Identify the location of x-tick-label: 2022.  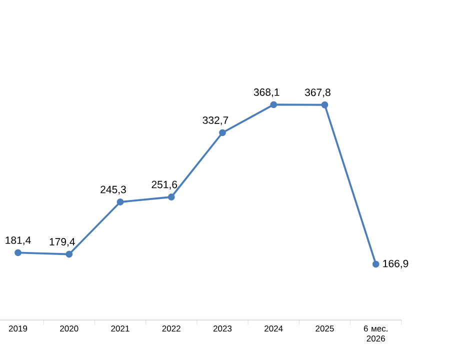
(171, 329).